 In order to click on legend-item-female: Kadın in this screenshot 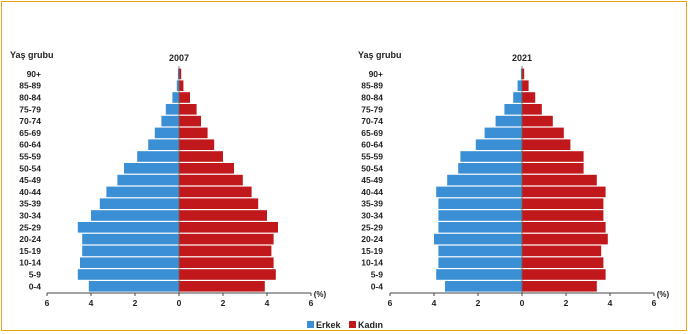, I will do `click(366, 325)`.